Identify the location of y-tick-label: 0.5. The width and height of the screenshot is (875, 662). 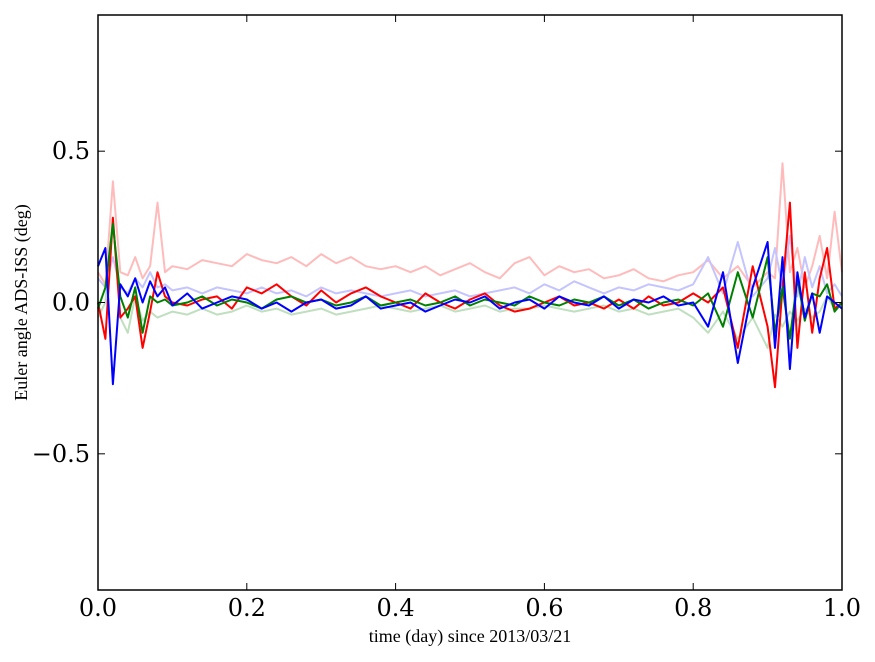
(71, 151).